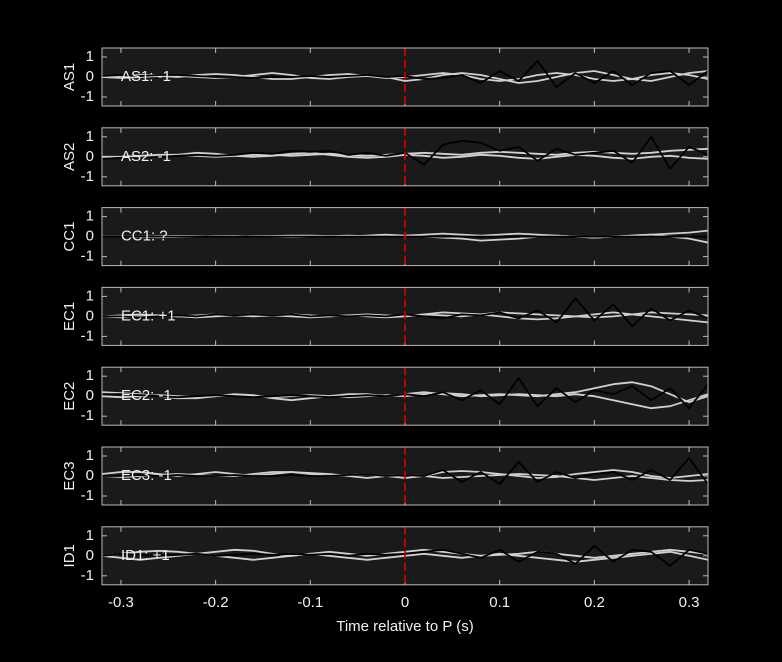 Image resolution: width=782 pixels, height=662 pixels. Describe the element at coordinates (216, 602) in the screenshot. I see `x-tick-label: -0.2` at that location.